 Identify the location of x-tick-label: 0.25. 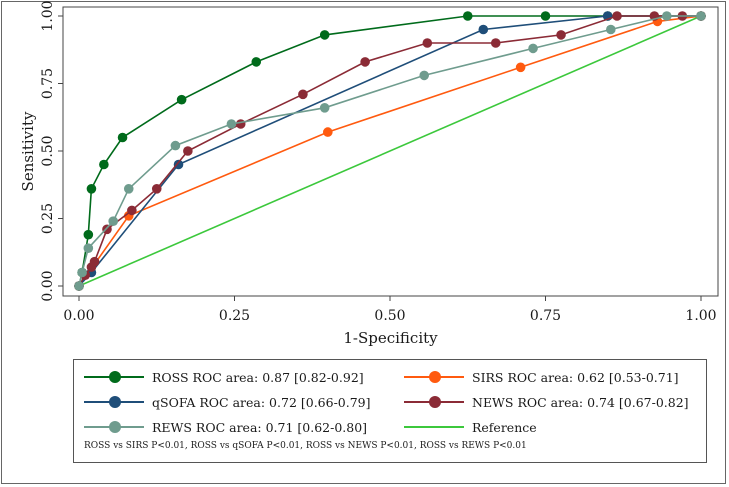
(234, 316).